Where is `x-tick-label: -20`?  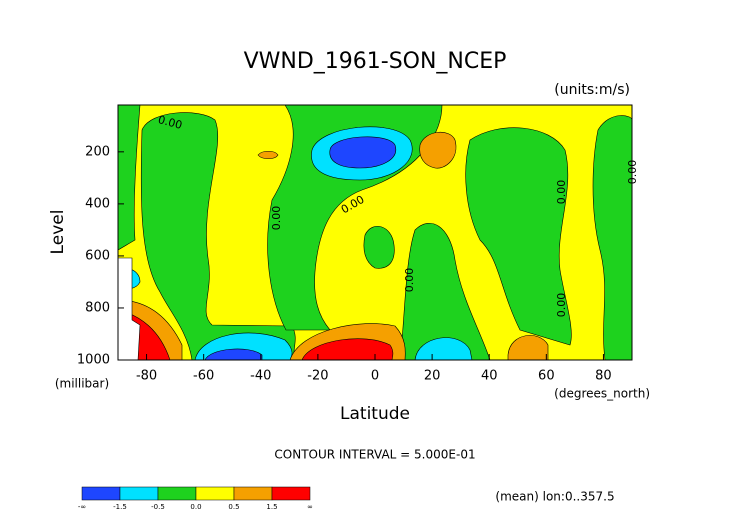 x-tick-label: -20 is located at coordinates (317, 376).